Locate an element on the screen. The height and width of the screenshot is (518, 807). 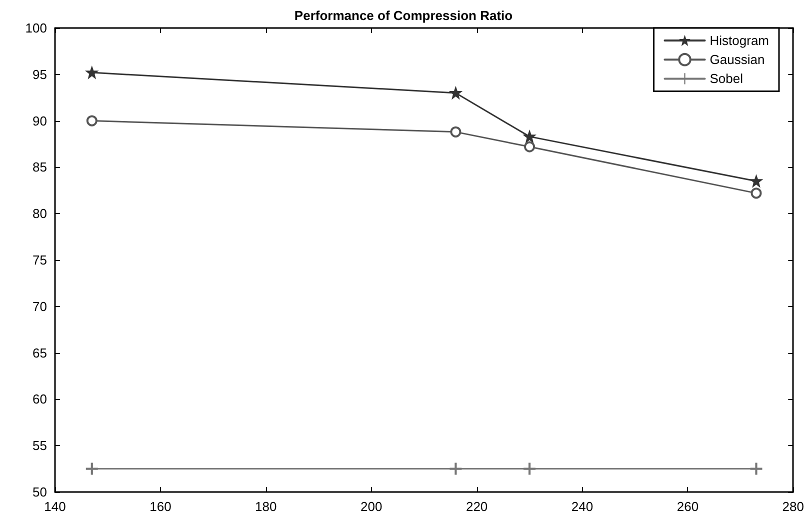
legend-label: Sobel is located at coordinates (727, 78).